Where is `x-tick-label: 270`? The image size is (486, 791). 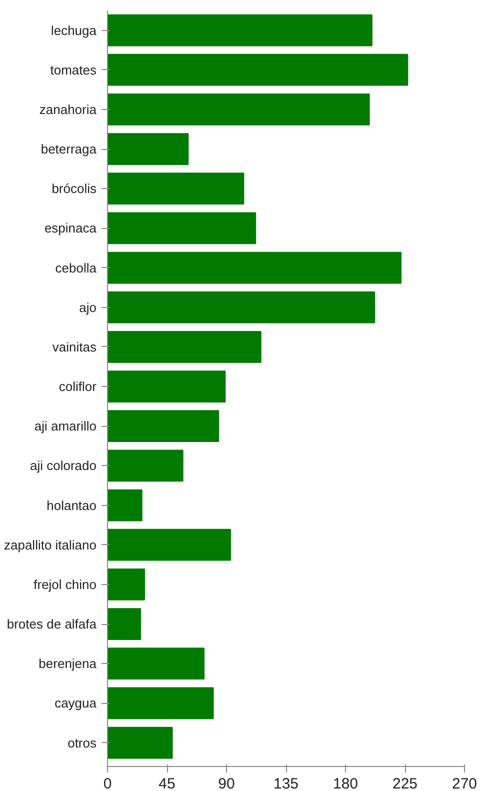 x-tick-label: 270 is located at coordinates (465, 783).